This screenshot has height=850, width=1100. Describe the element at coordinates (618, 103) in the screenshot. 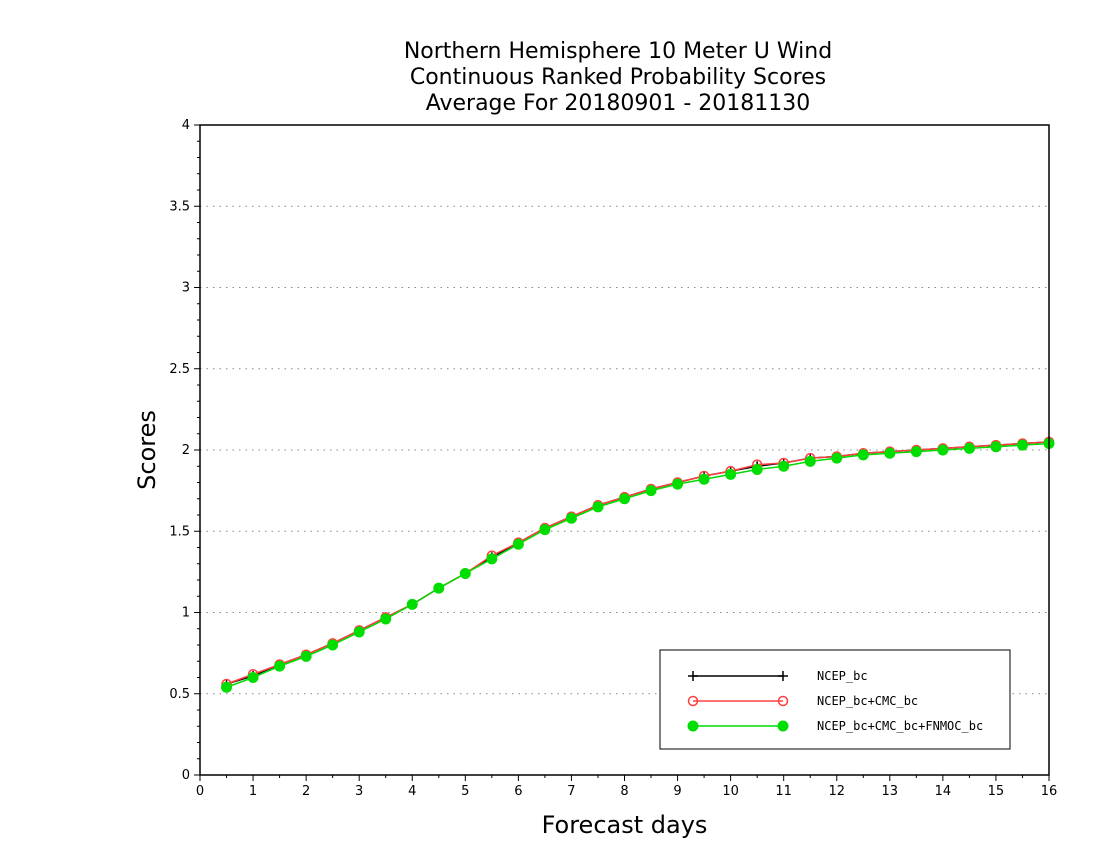

I see `title-line: Average For 20180901 - 20181130` at that location.